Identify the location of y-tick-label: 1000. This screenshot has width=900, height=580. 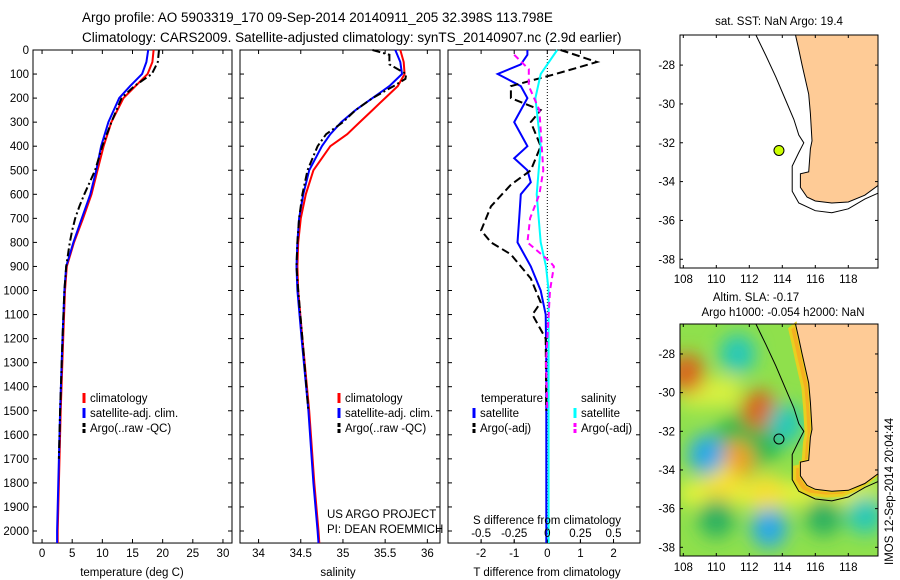
(16, 292).